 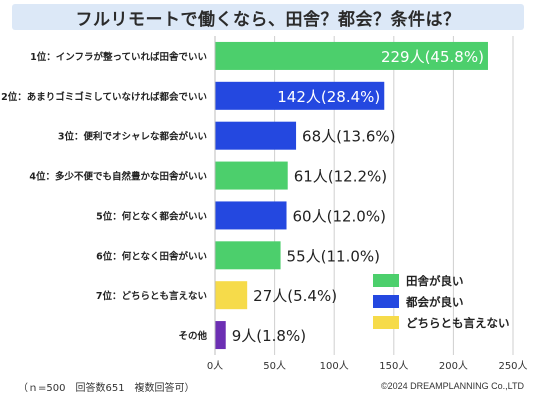 What do you see at coordinates (268, 19) in the screenshot?
I see `chart-title: フルリモートで働くなら、田舎？都会？条件は？` at bounding box center [268, 19].